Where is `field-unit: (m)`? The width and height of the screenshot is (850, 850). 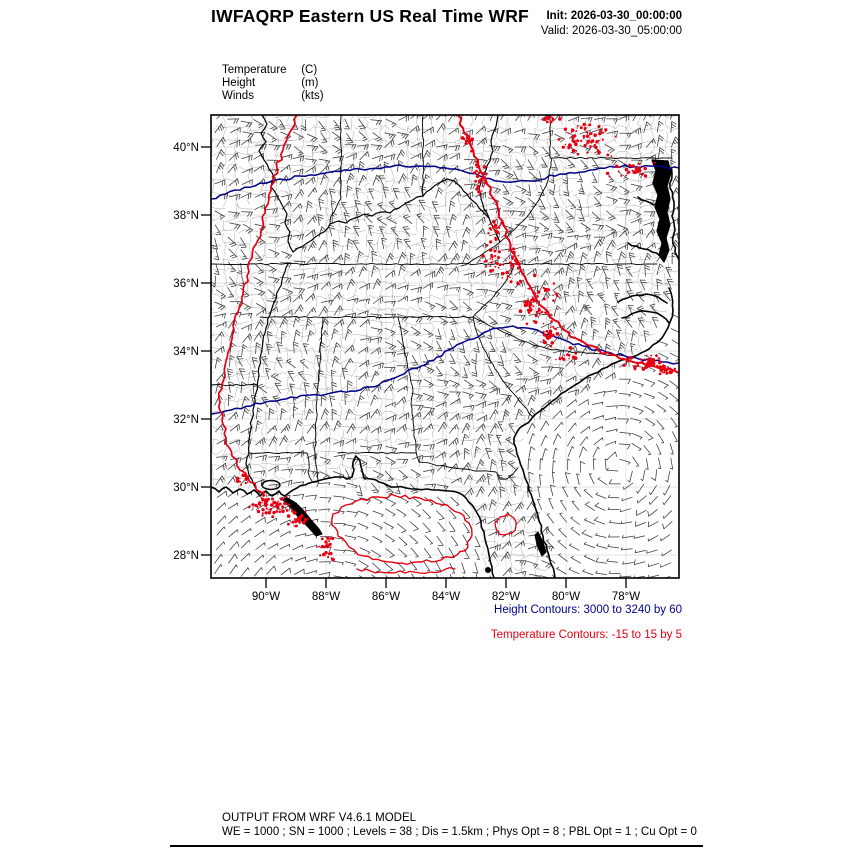 field-unit: (m) is located at coordinates (310, 83).